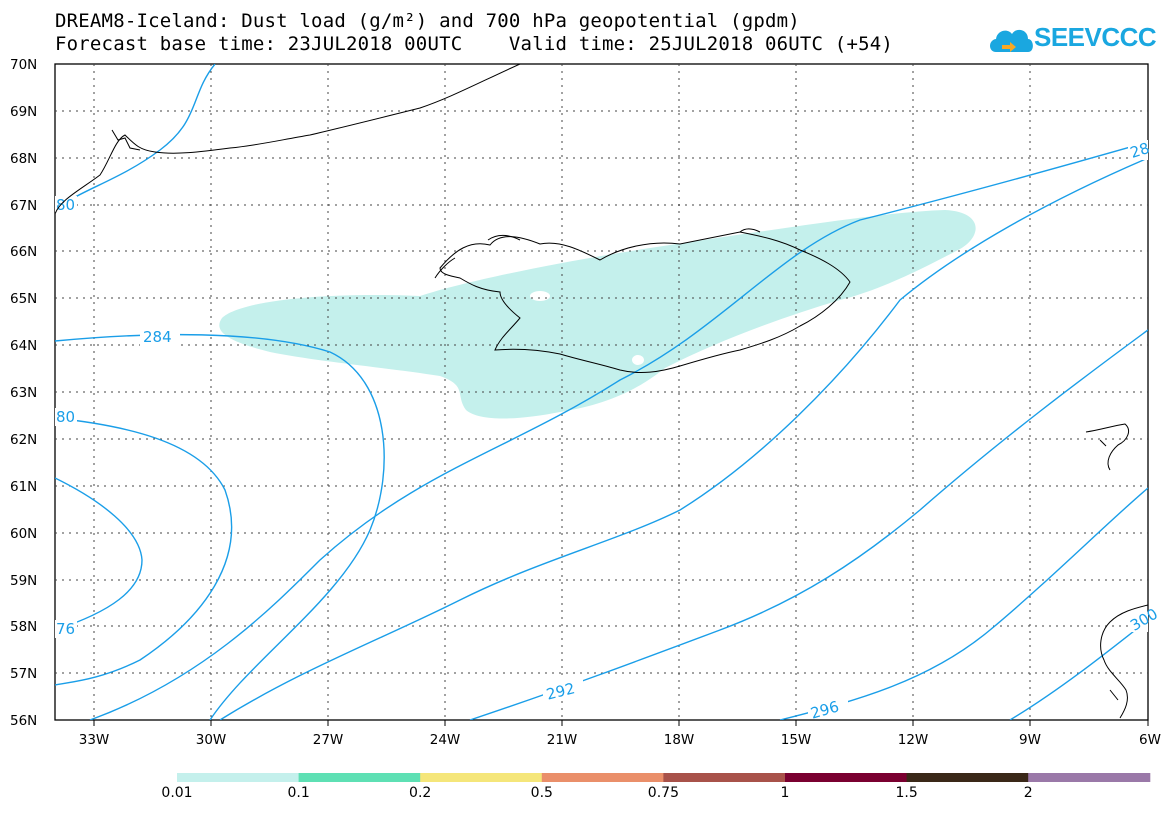 This screenshot has height=815, width=1175. What do you see at coordinates (23, 487) in the screenshot?
I see `lat-label: 61N` at bounding box center [23, 487].